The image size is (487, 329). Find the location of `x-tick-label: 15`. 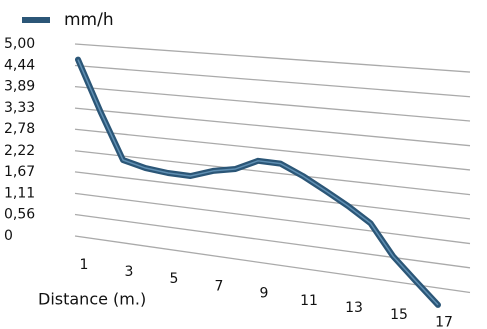

x-tick-label: 15 is located at coordinates (399, 315).